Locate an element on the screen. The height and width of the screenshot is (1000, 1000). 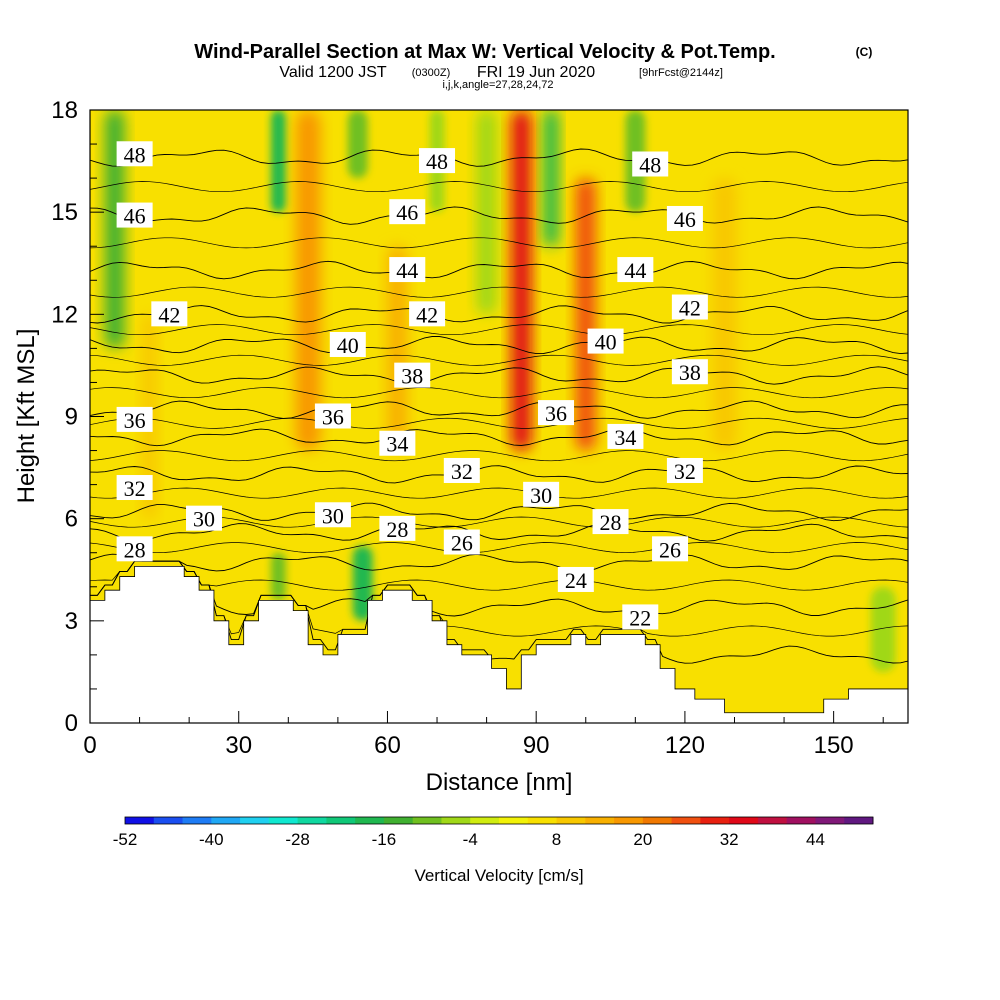
colorbar-tick-label: -40 is located at coordinates (211, 839).